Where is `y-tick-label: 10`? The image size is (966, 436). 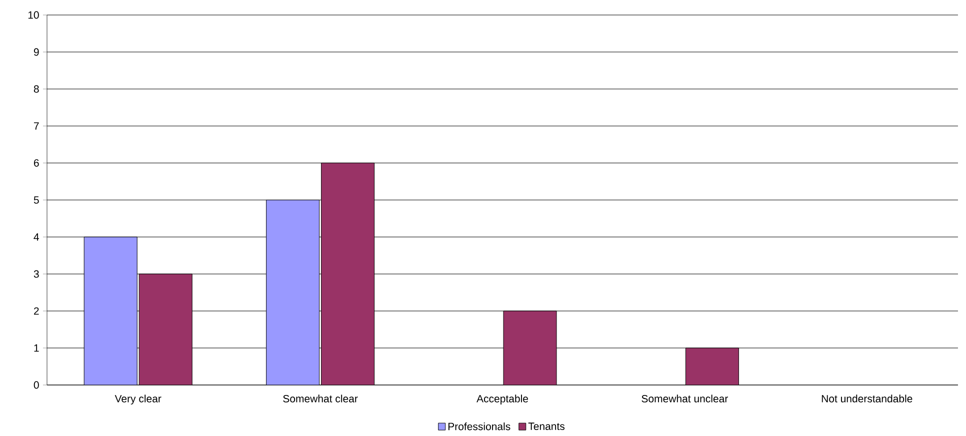 y-tick-label: 10 is located at coordinates (33, 15).